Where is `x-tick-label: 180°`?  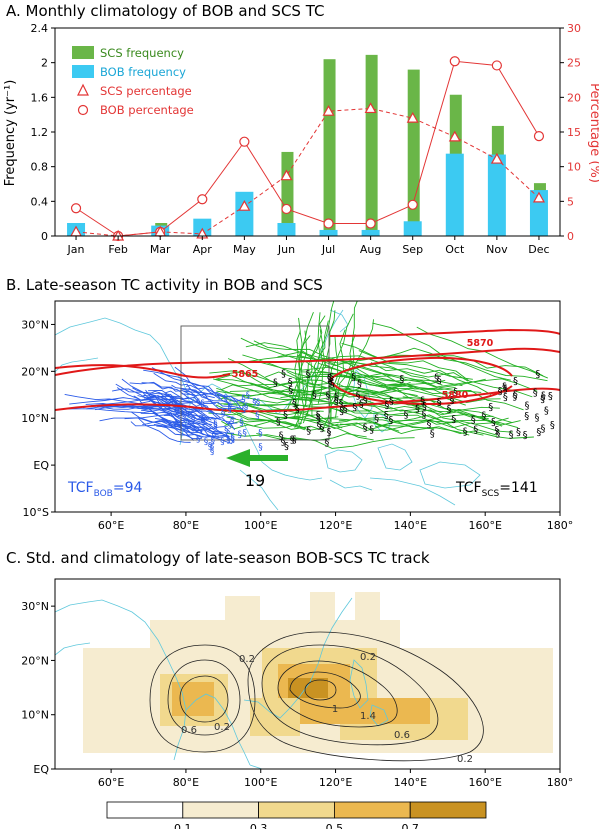 x-tick-label: 180° is located at coordinates (560, 782).